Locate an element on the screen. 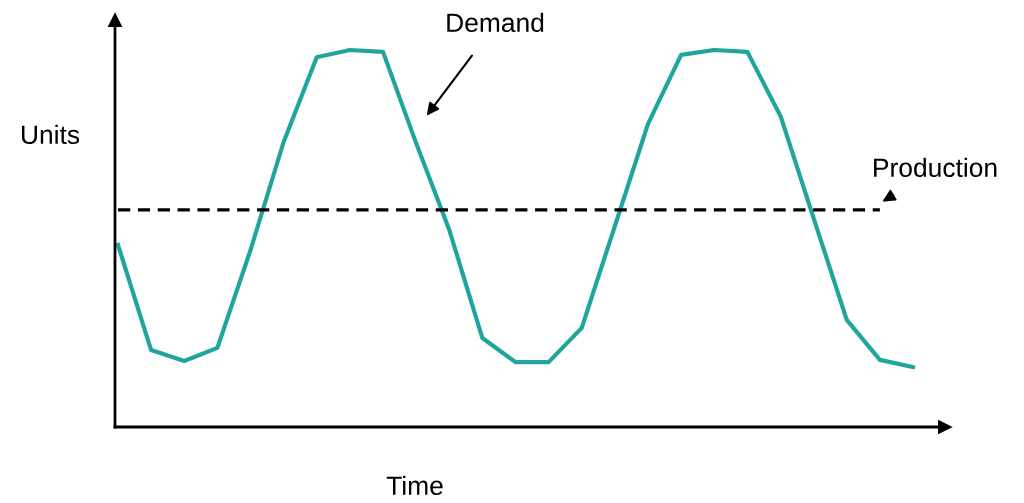 The width and height of the screenshot is (1024, 503). series-label: Production is located at coordinates (935, 167).